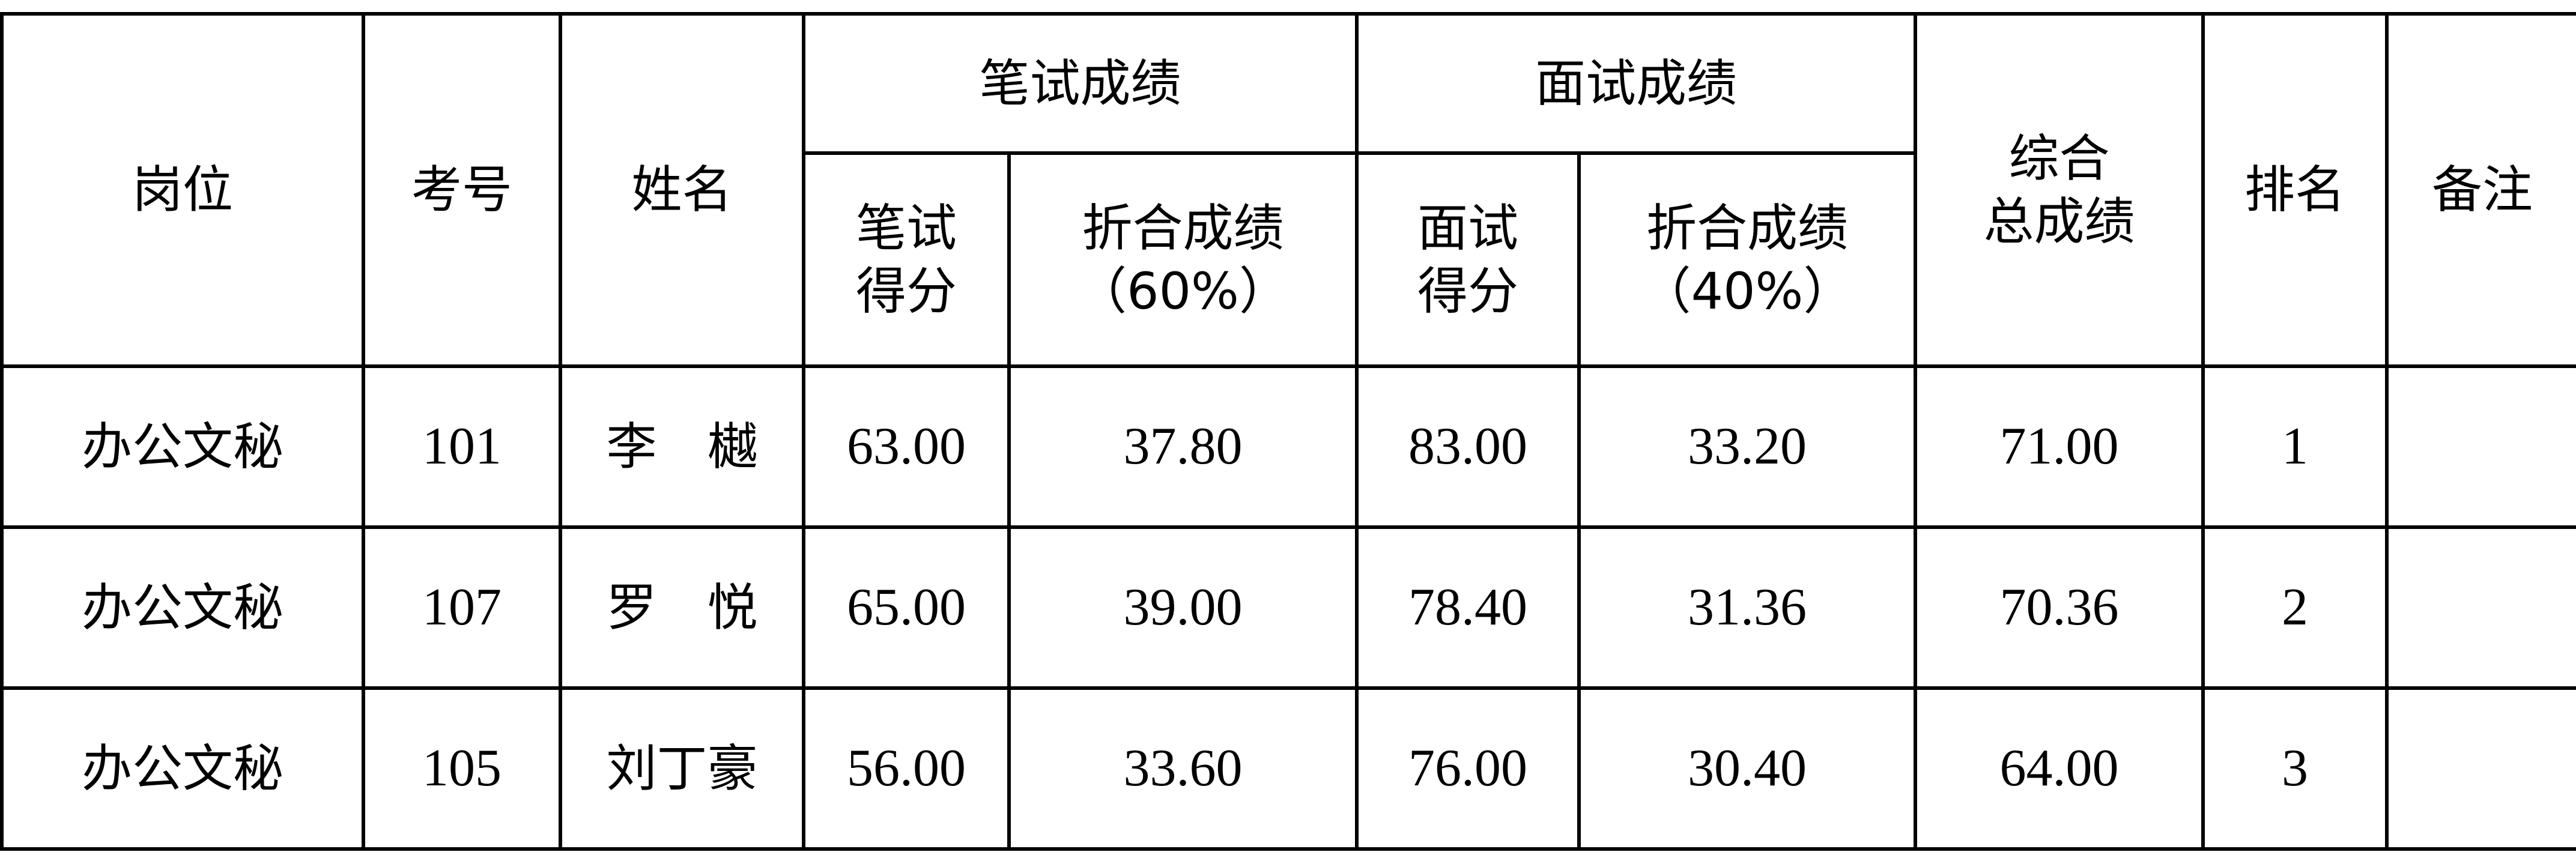  I want to click on header-exam-no: 考号, so click(462, 190).